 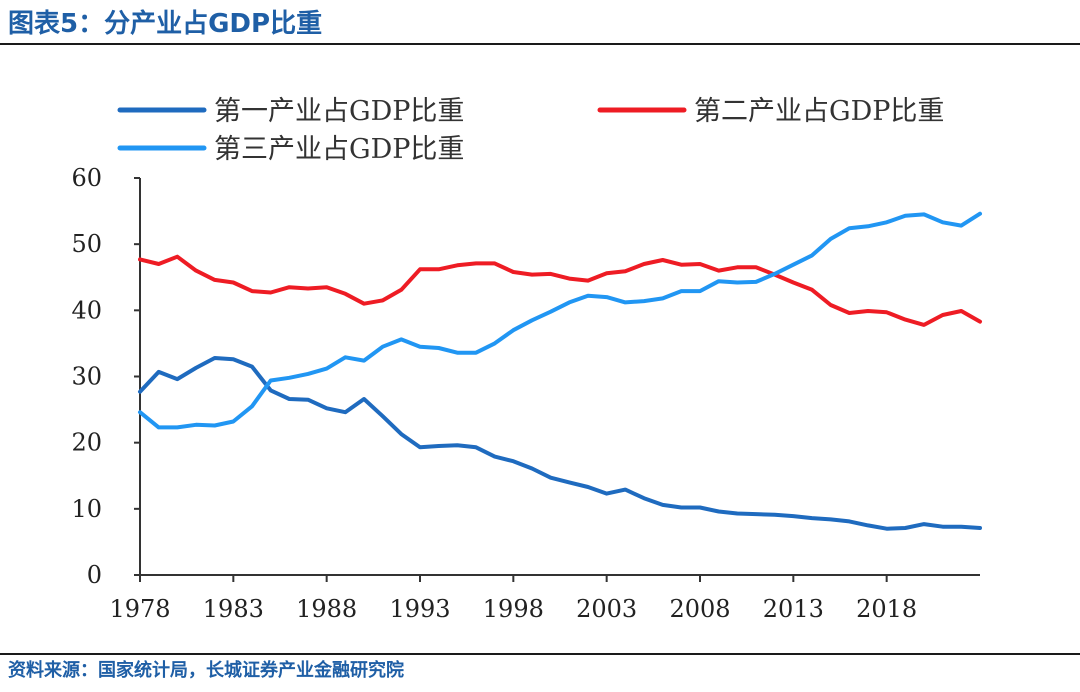 What do you see at coordinates (139, 609) in the screenshot?
I see `x-tick-label: 1978` at bounding box center [139, 609].